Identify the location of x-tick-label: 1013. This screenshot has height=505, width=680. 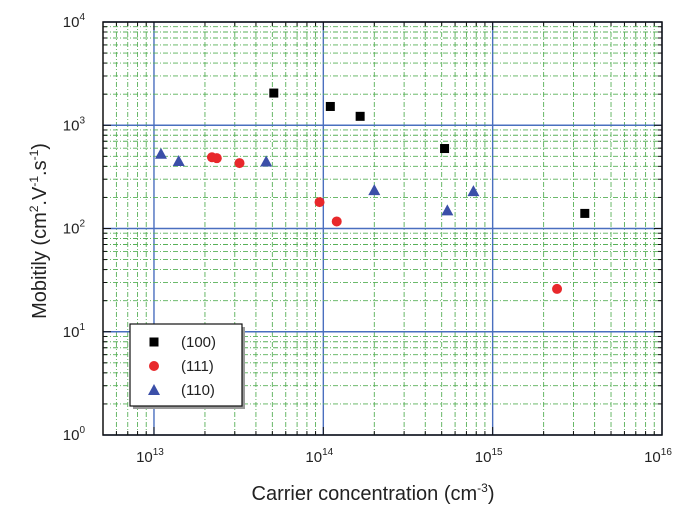
(150, 456).